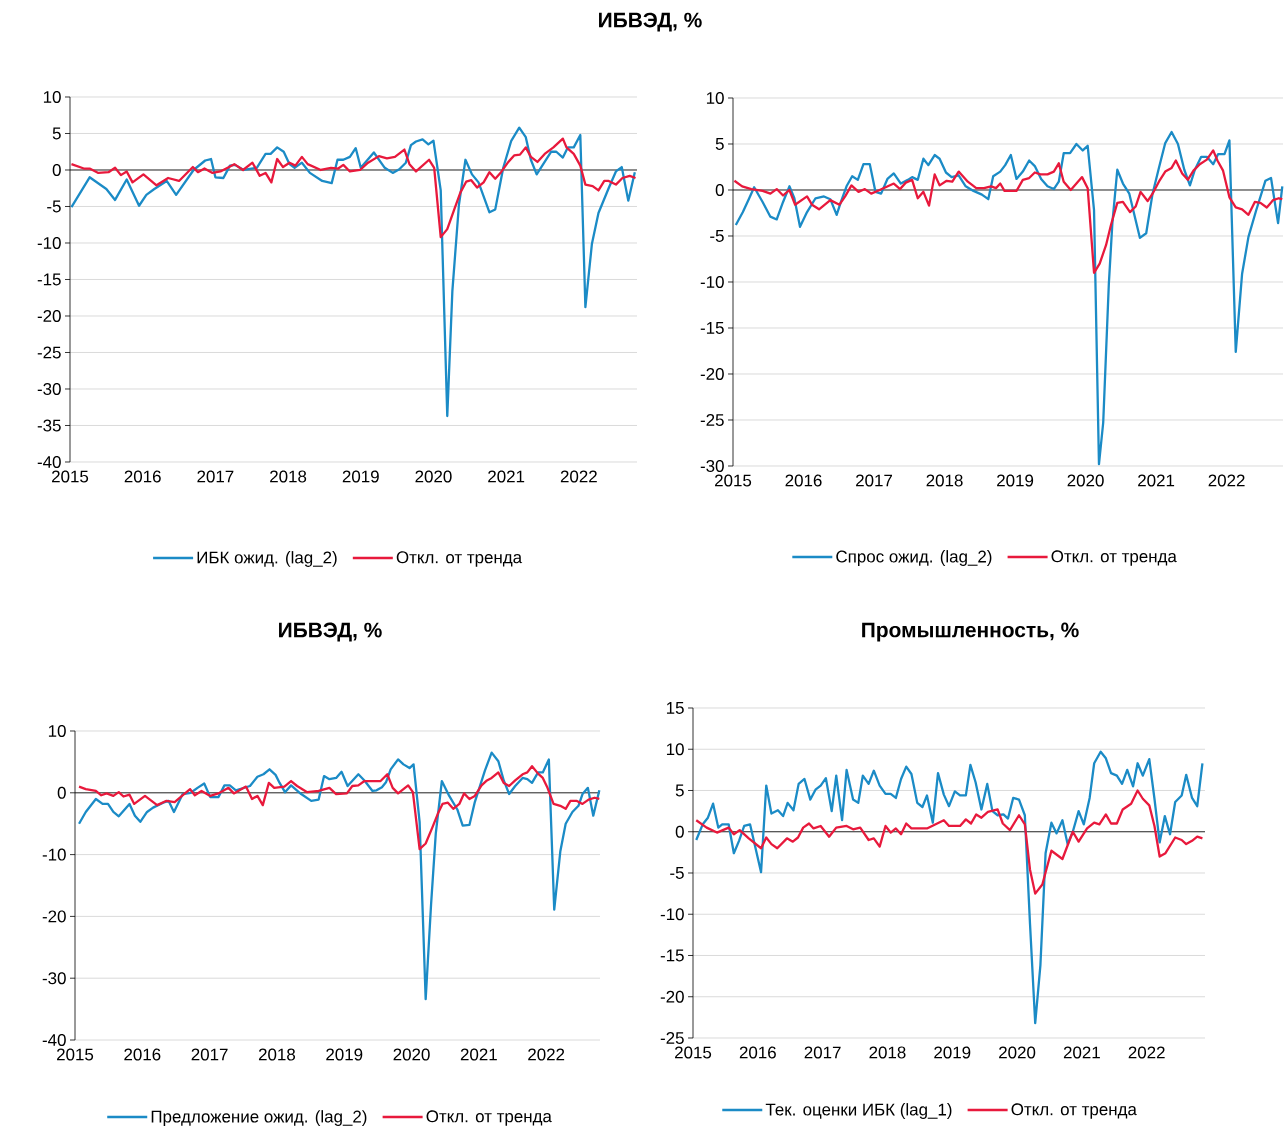 This screenshot has width=1285, height=1129. Describe the element at coordinates (675, 708) in the screenshot. I see `y-tick-label: 15` at that location.